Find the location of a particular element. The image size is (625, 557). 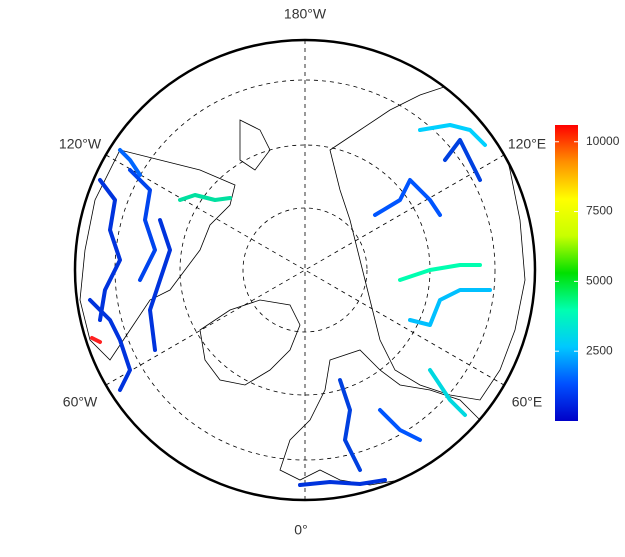

colorbar-tick-label: 7500 is located at coordinates (599, 211).